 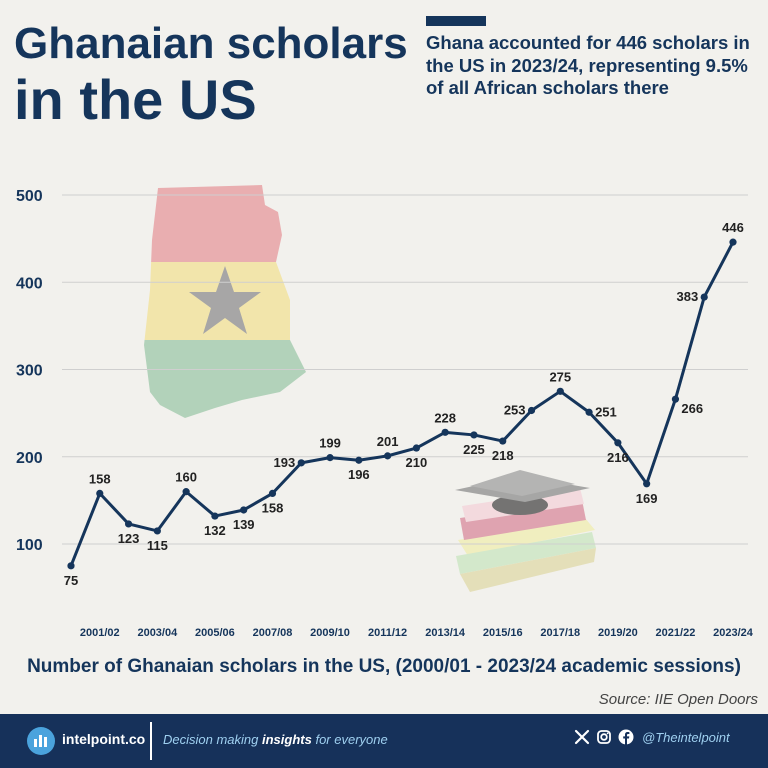 I want to click on data-label: 253, so click(x=515, y=410).